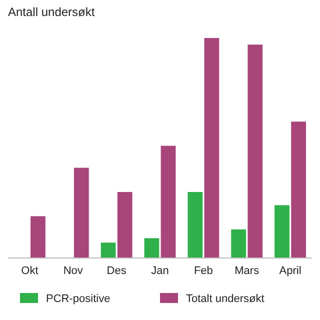 This screenshot has width=320, height=320. What do you see at coordinates (73, 271) in the screenshot?
I see `x-tick-label: Nov` at bounding box center [73, 271].